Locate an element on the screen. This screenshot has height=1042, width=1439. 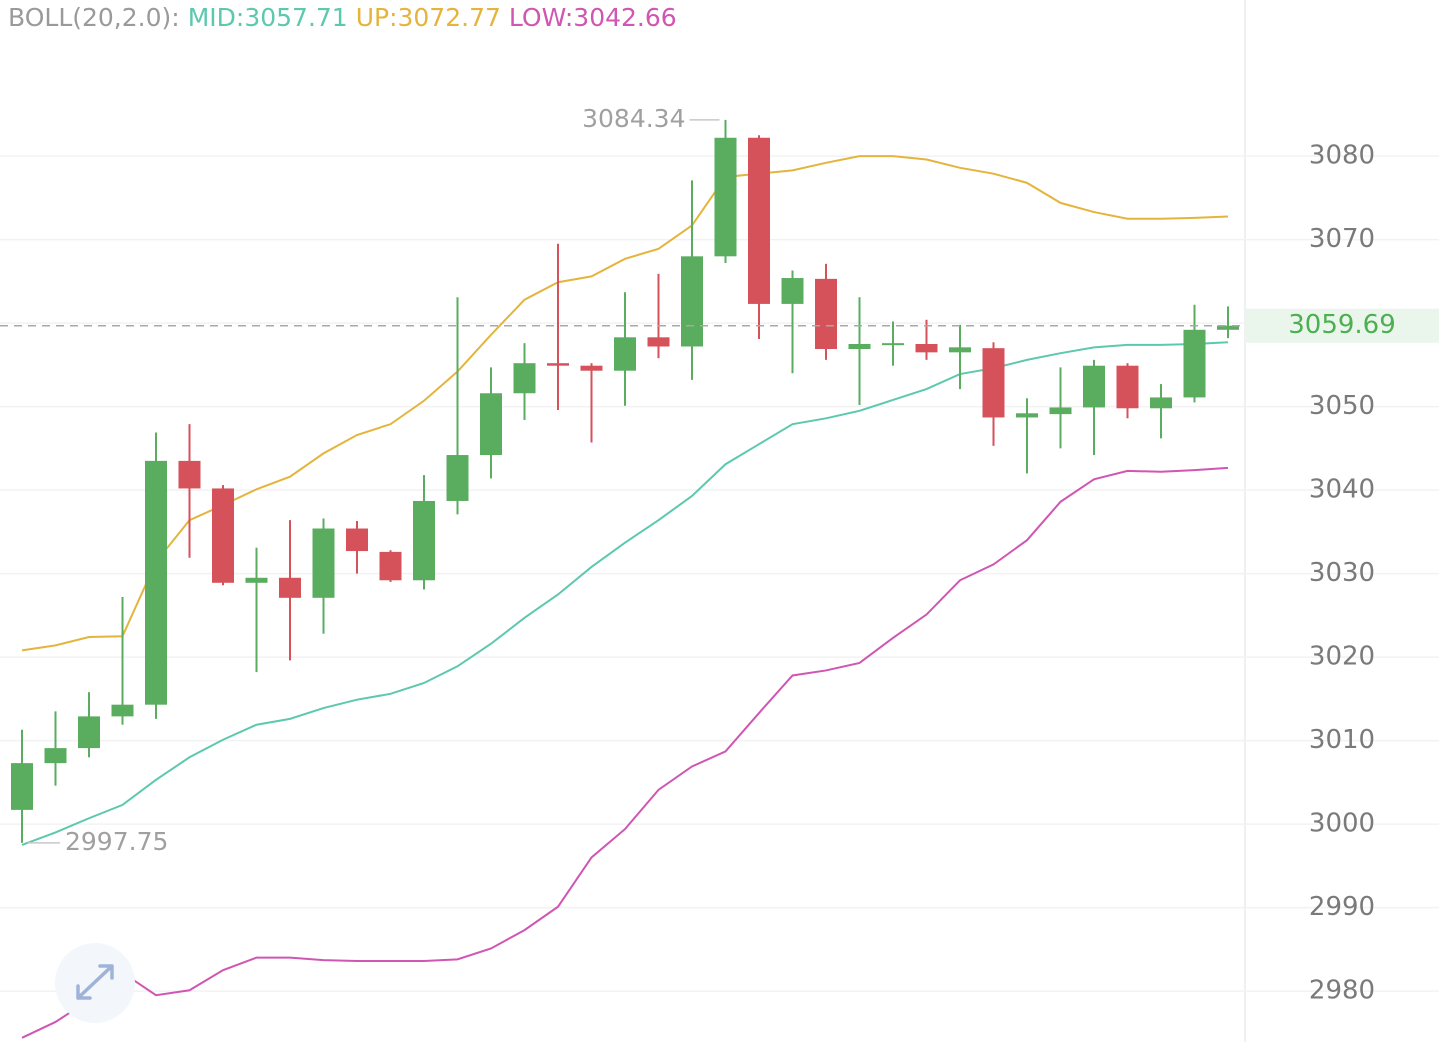
y-tick-label: 3010 is located at coordinates (1342, 740).